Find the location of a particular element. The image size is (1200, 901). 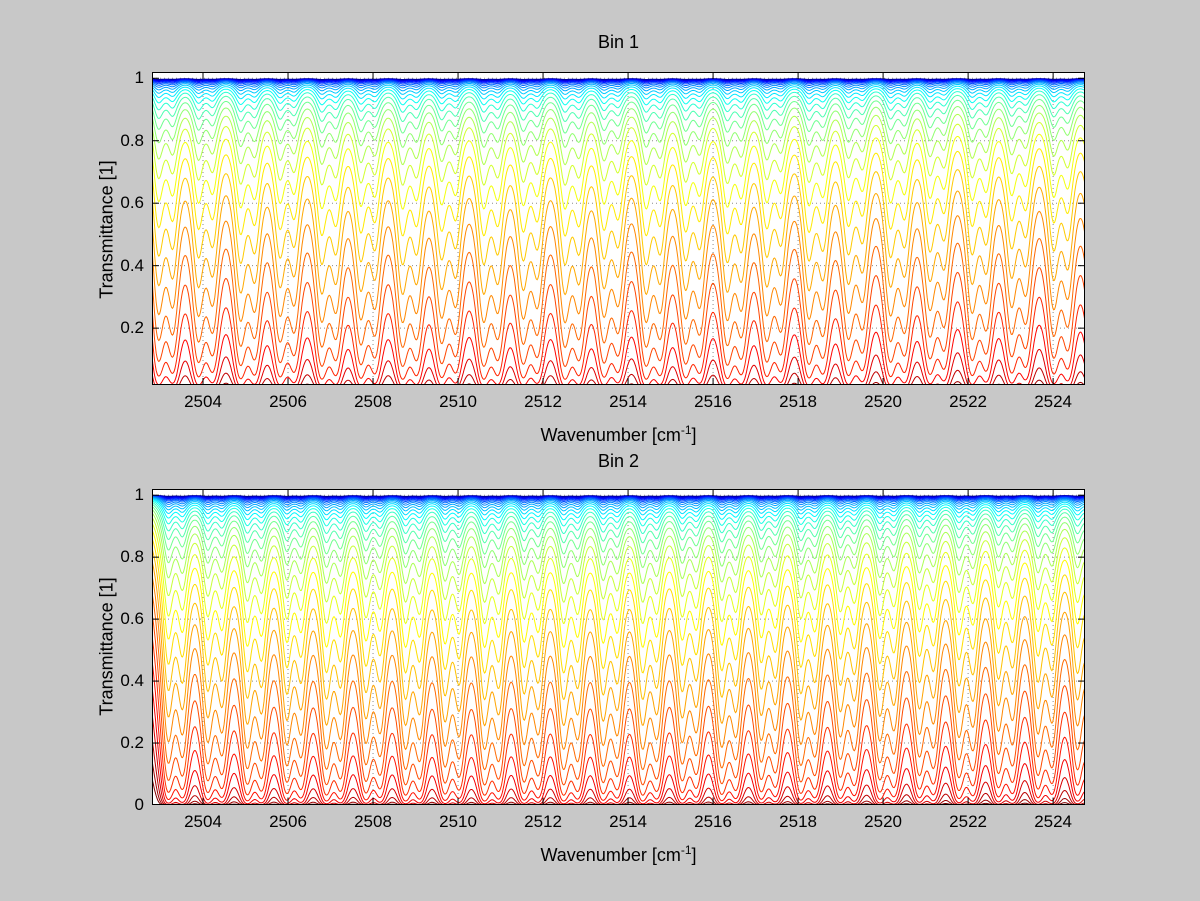

y-tick-label: 0 is located at coordinates (139, 804).